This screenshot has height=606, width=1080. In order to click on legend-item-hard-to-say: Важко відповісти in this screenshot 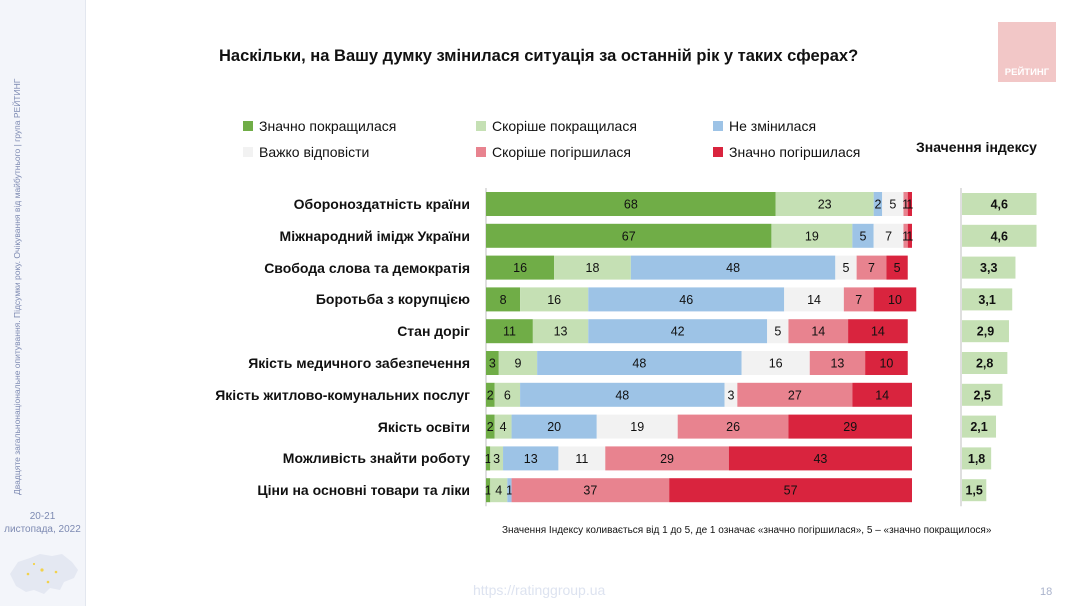, I will do `click(306, 152)`.